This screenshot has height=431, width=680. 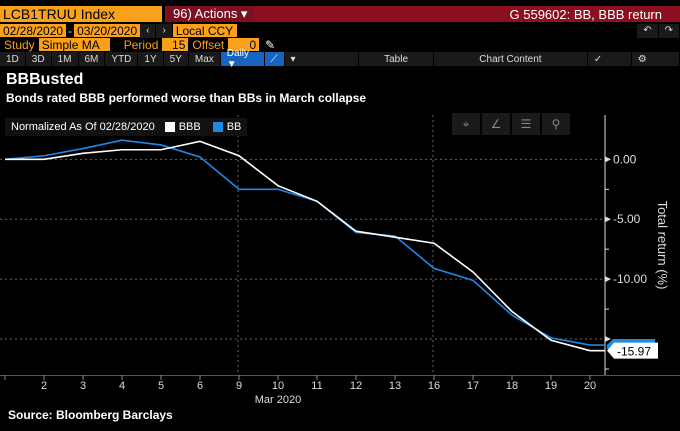 What do you see at coordinates (217, 127) in the screenshot?
I see `legend-swatch-bb` at bounding box center [217, 127].